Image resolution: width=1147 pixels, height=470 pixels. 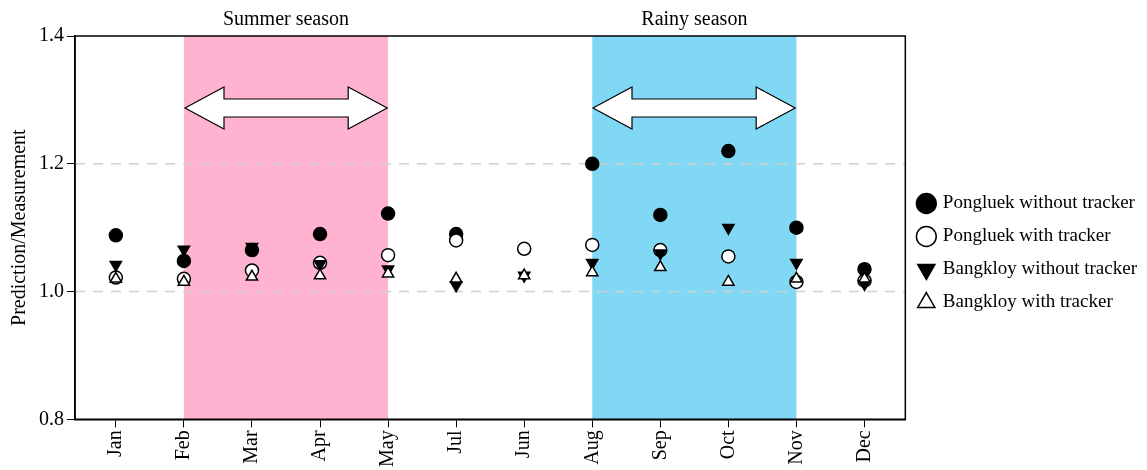 What do you see at coordinates (694, 19) in the screenshot?
I see `band-label: Rainy season` at bounding box center [694, 19].